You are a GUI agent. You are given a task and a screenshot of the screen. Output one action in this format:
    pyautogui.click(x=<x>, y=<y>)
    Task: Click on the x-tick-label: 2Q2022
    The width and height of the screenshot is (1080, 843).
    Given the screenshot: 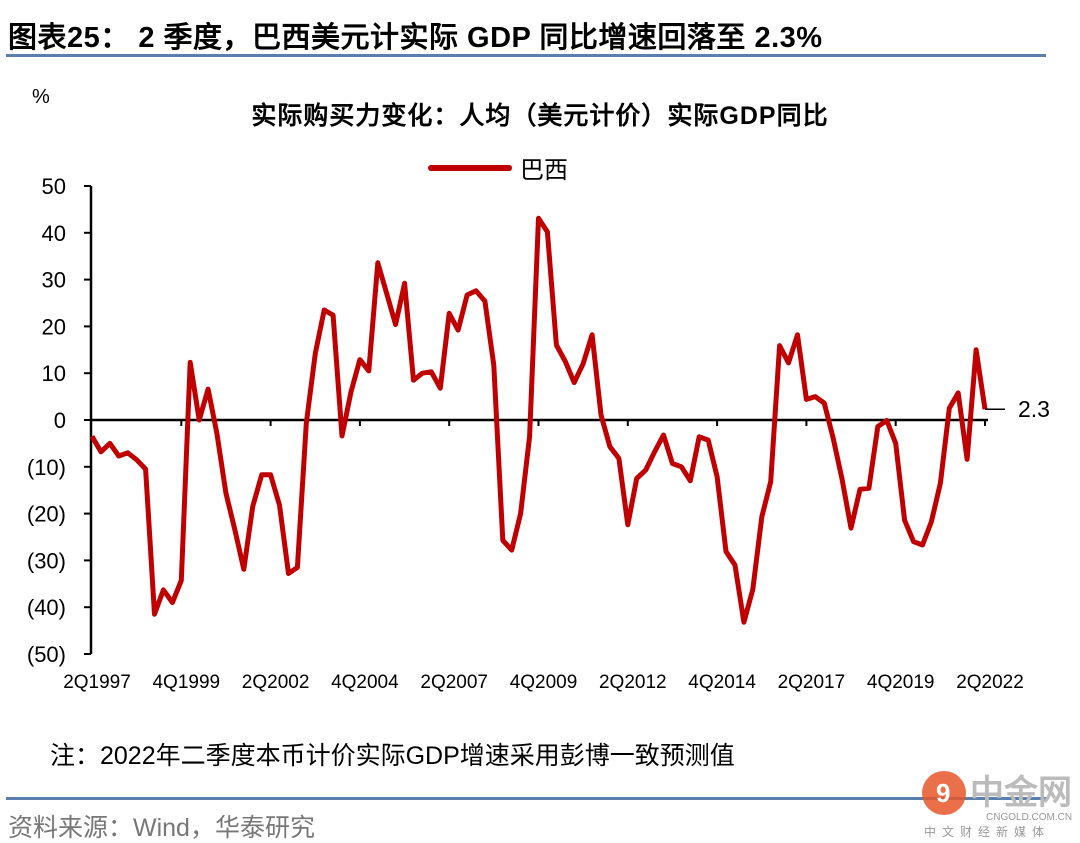 What is the action you would take?
    pyautogui.click(x=990, y=682)
    